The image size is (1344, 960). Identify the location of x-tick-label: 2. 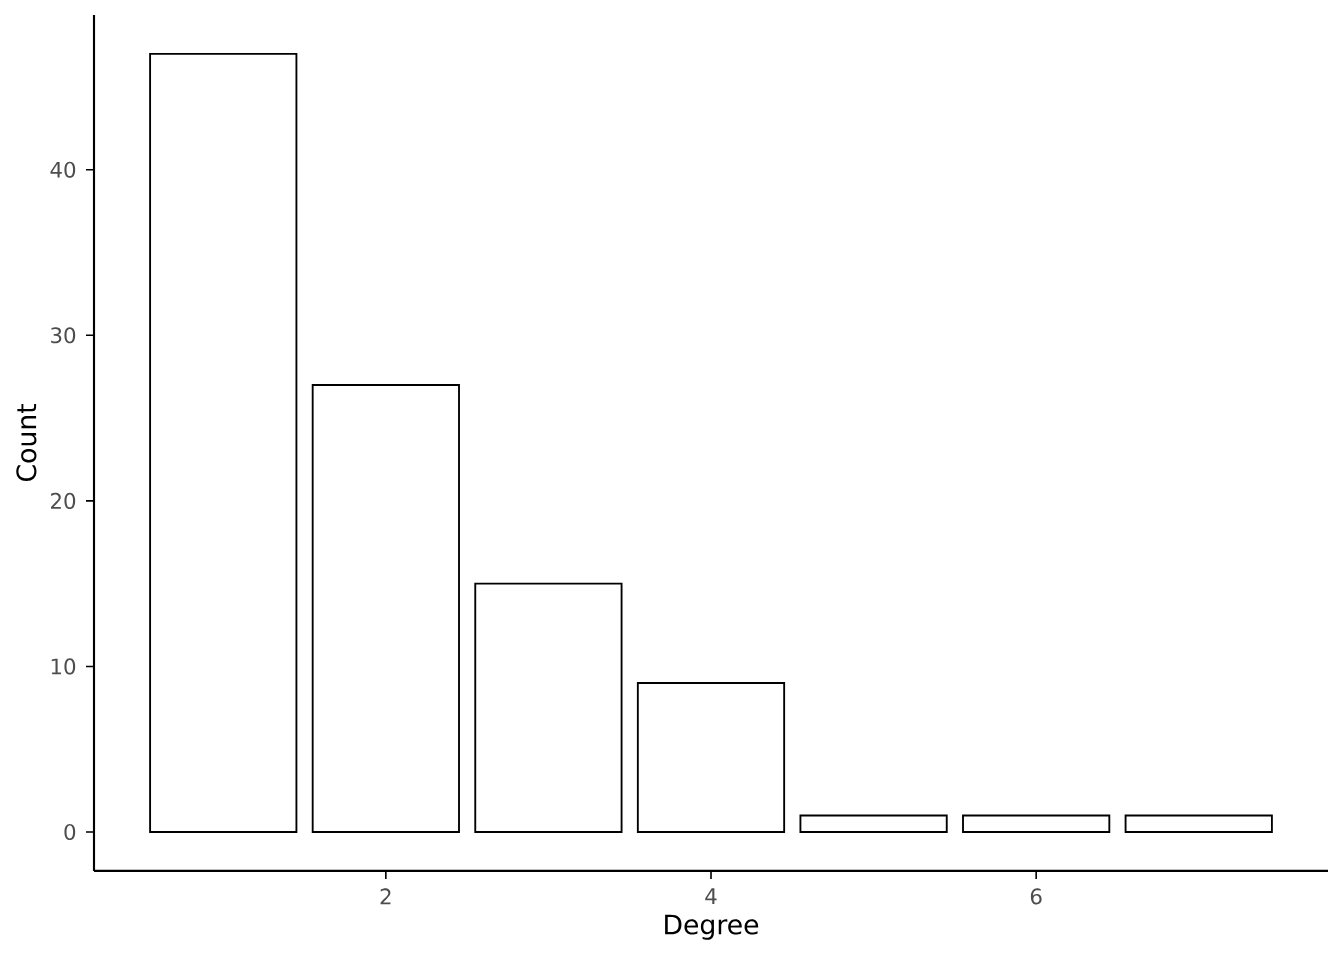
(385, 896).